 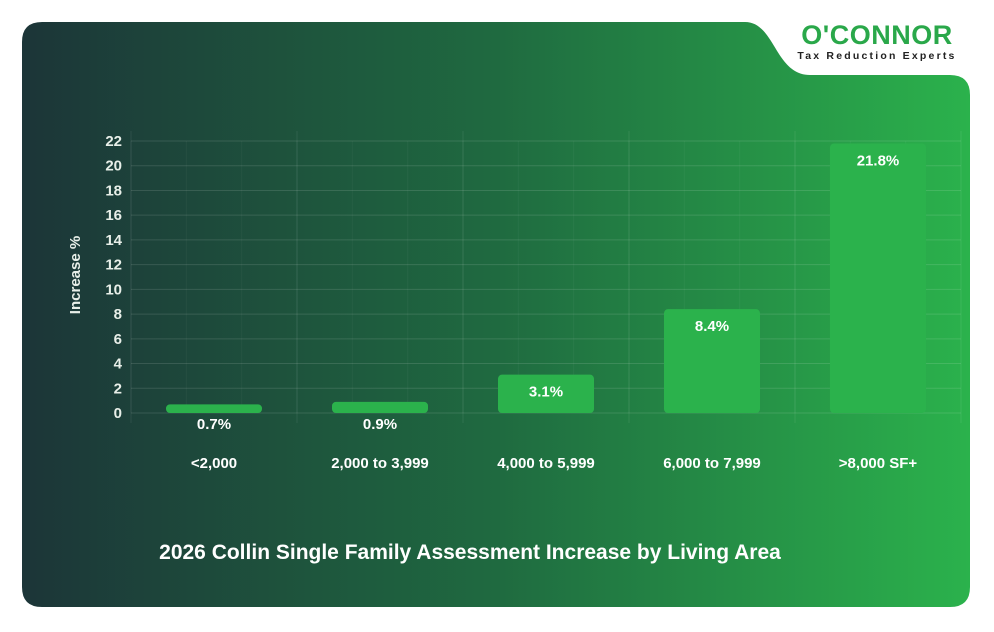 I want to click on y-tick-label: 20, so click(x=113, y=166).